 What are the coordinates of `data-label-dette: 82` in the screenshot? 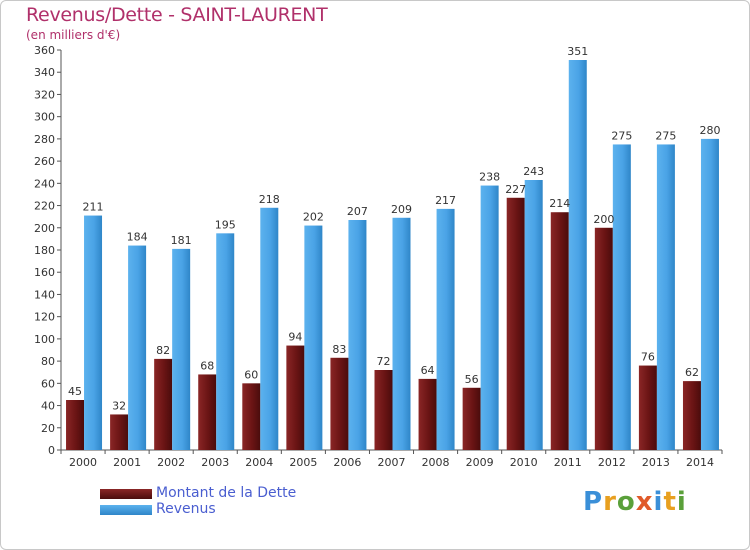 It's located at (163, 350).